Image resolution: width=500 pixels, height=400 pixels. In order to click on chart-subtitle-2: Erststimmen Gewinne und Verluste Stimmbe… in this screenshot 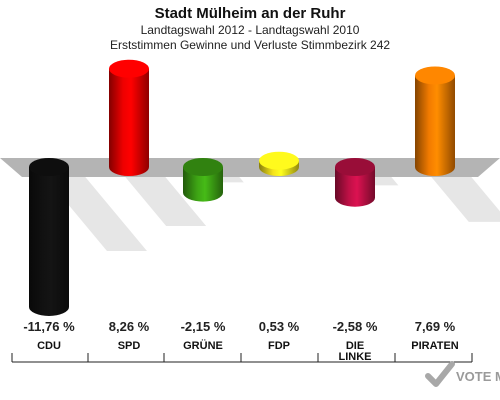, I will do `click(250, 45)`.